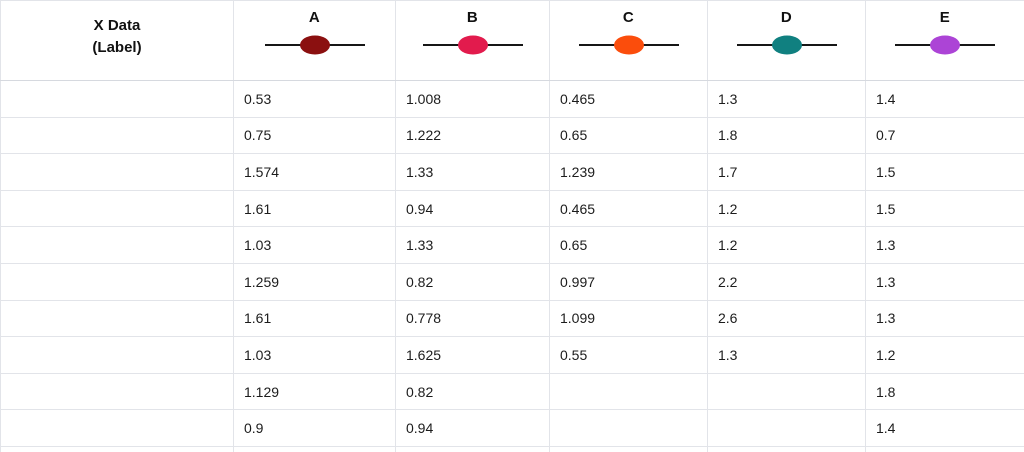  I want to click on table-row: 0.75 1.222 0.65 1.8 0.7, so click(512, 135).